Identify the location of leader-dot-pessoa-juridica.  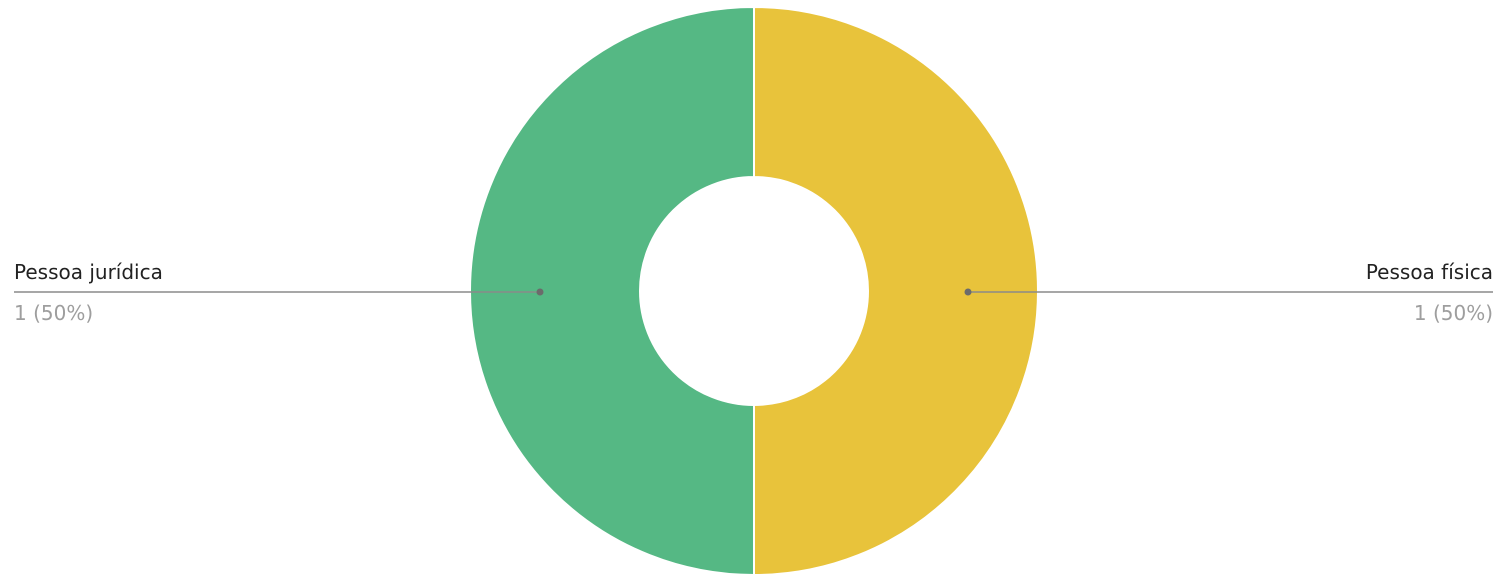
(540, 292).